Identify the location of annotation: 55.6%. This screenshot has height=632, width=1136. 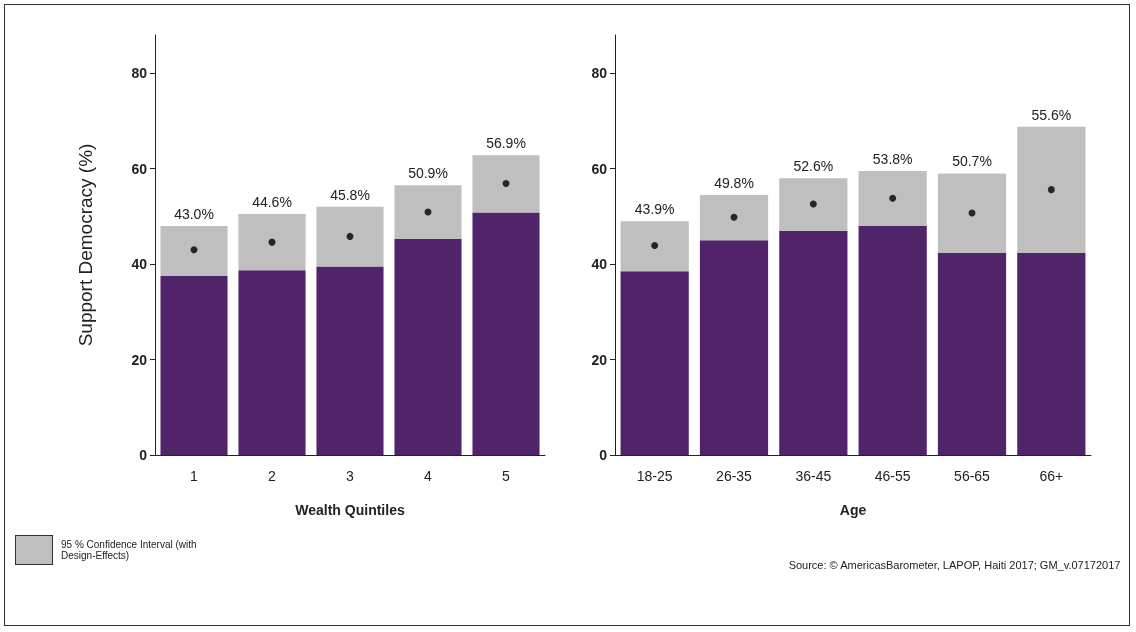
(1051, 114).